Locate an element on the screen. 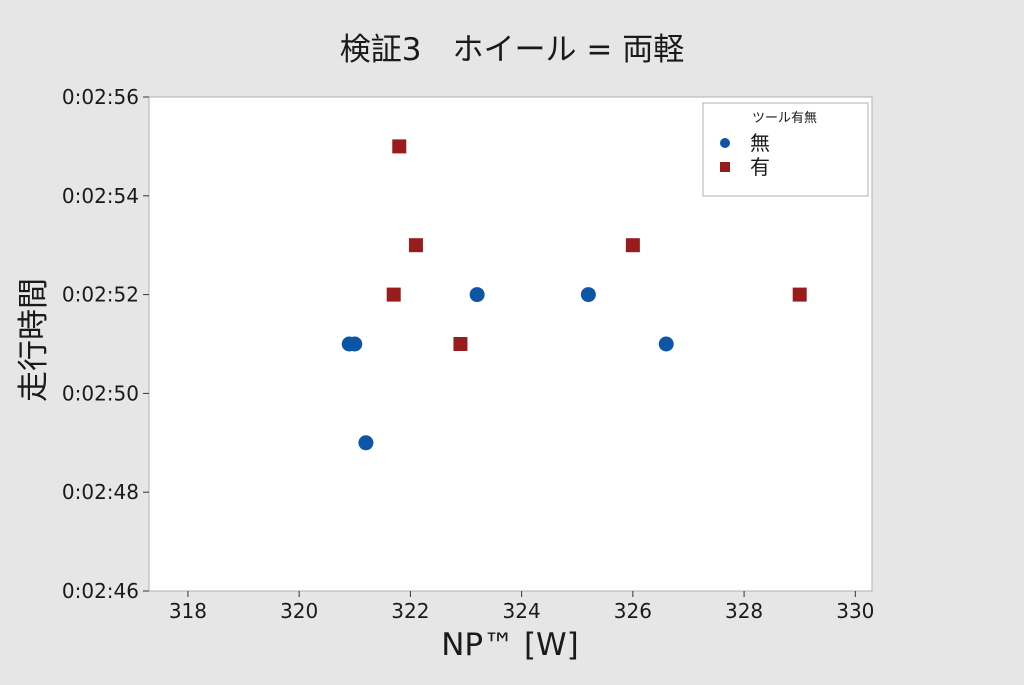 The image size is (1024, 685). legend-marker-square is located at coordinates (725, 167).